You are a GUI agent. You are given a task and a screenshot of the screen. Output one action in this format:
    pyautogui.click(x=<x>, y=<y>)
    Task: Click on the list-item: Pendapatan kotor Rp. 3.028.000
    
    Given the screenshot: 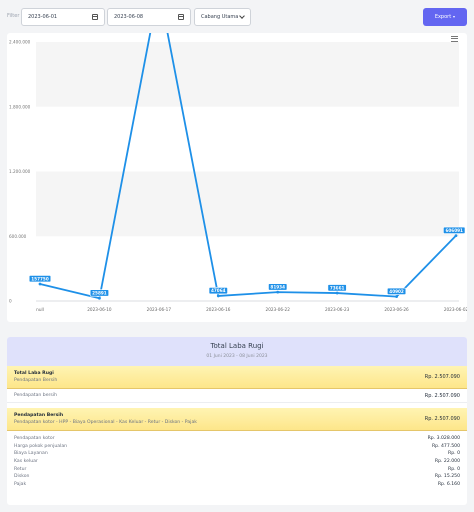 What is the action you would take?
    pyautogui.click(x=237, y=439)
    